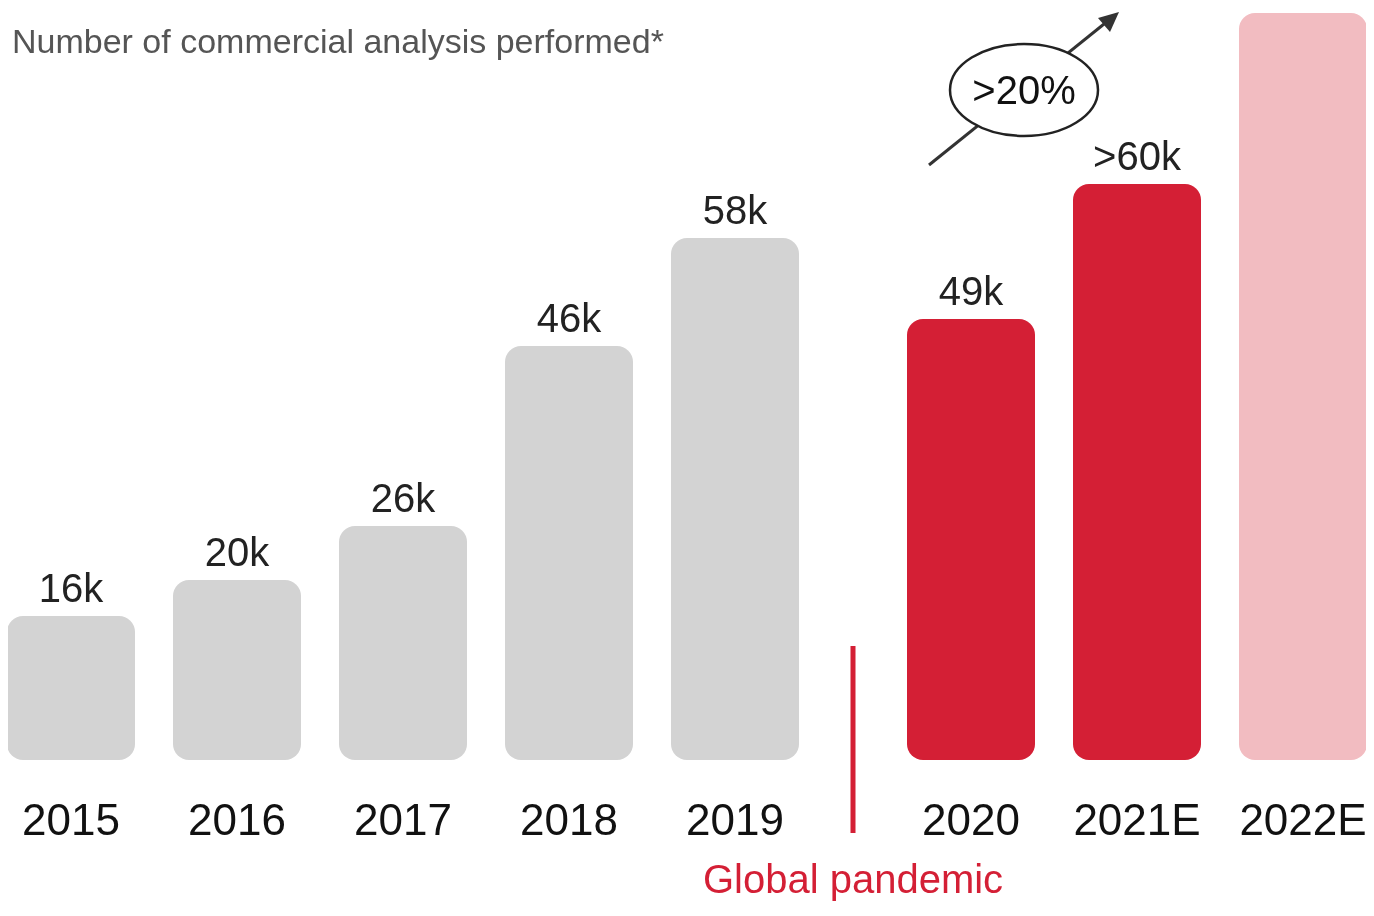  Describe the element at coordinates (403, 819) in the screenshot. I see `x-tick-label: 2017` at that location.